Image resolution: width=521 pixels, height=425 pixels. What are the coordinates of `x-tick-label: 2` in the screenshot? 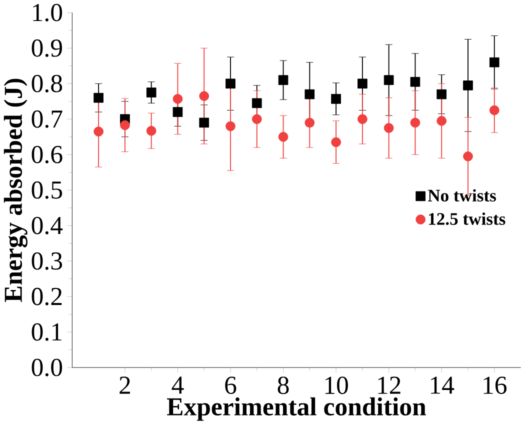 It's located at (125, 385).